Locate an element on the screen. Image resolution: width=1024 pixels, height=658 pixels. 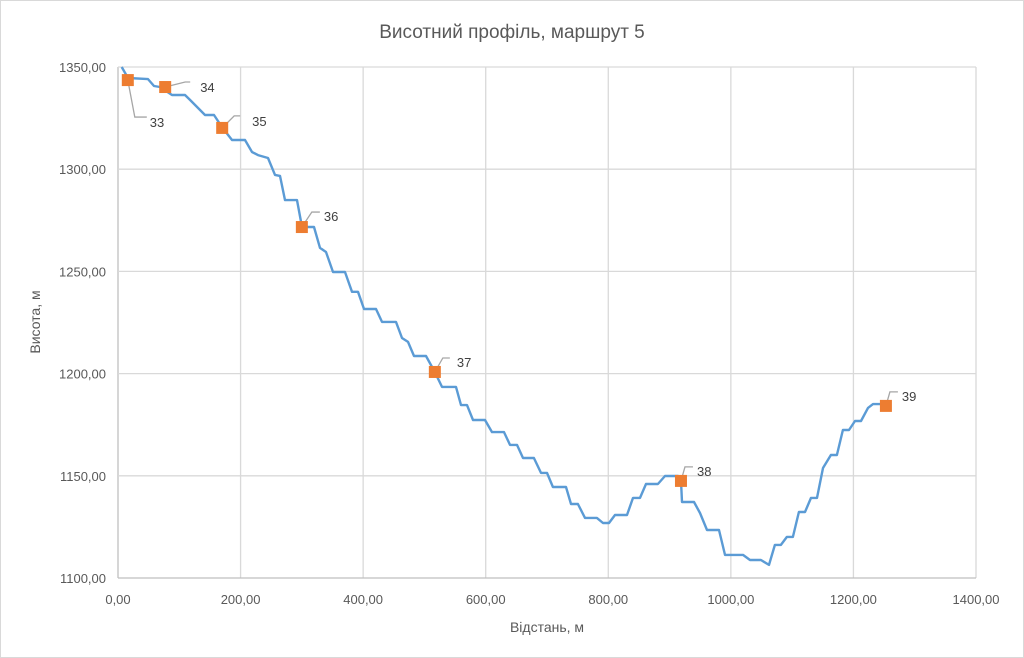
y-tick-label: 1200,00 is located at coordinates (82, 374).